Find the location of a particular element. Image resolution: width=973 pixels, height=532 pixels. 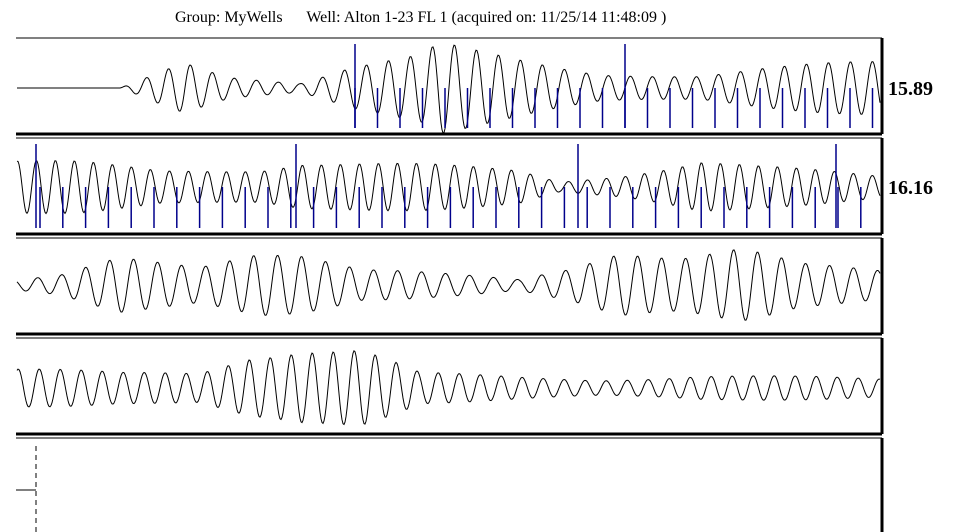

track-value-2: 16.16 is located at coordinates (910, 188).